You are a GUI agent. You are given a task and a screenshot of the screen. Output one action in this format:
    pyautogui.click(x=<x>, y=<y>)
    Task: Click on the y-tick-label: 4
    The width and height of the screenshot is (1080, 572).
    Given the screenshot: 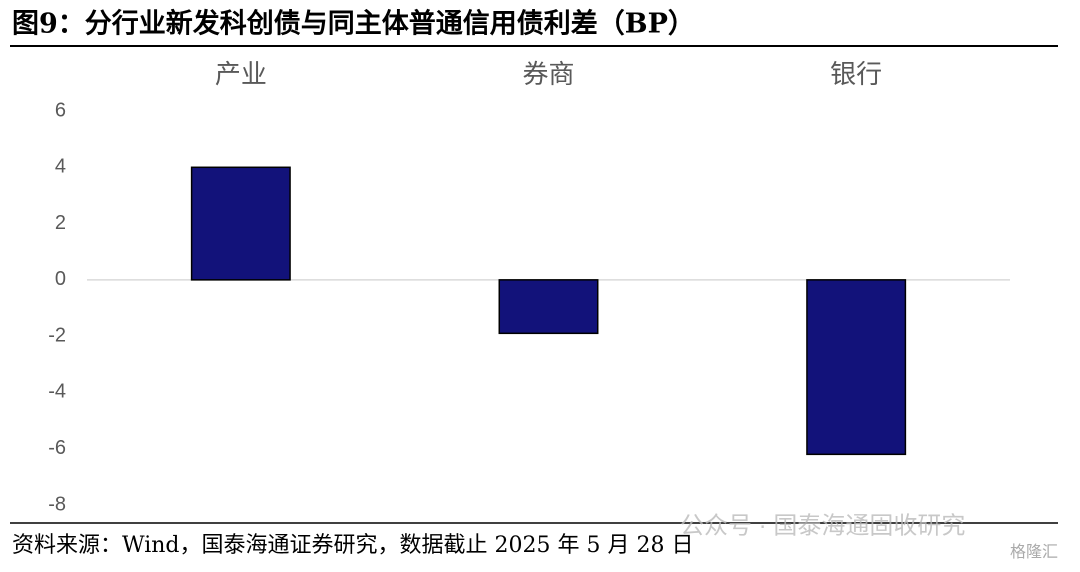 What is the action you would take?
    pyautogui.click(x=60, y=167)
    